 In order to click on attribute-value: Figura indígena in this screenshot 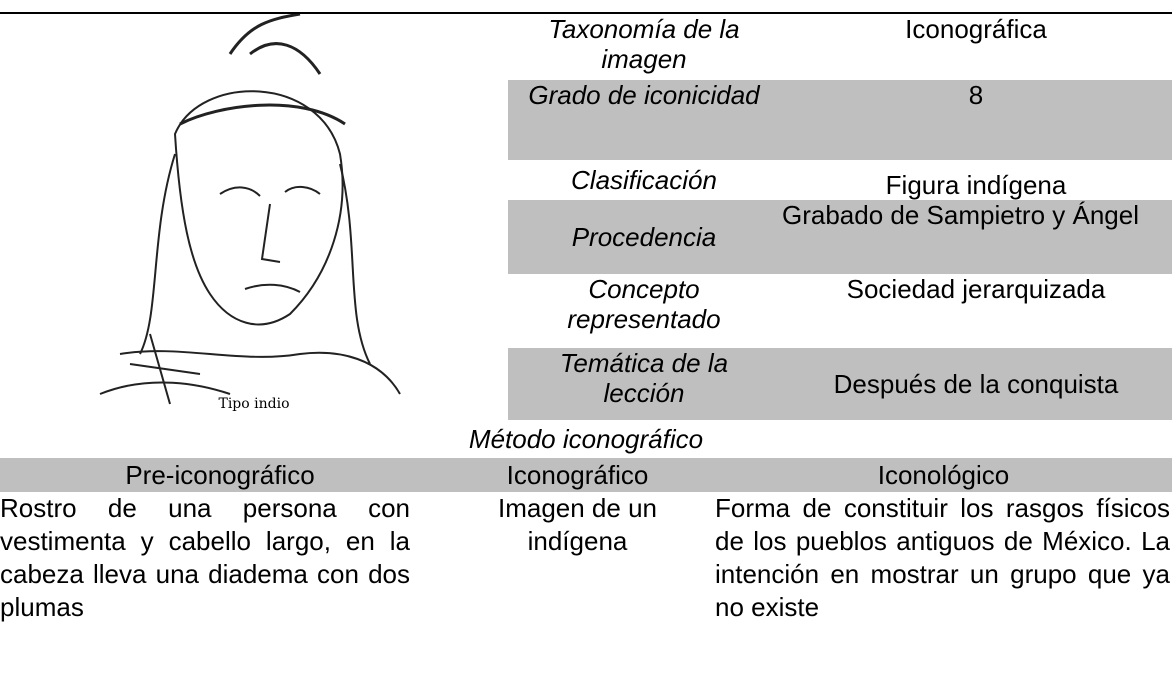, I will do `click(976, 185)`.